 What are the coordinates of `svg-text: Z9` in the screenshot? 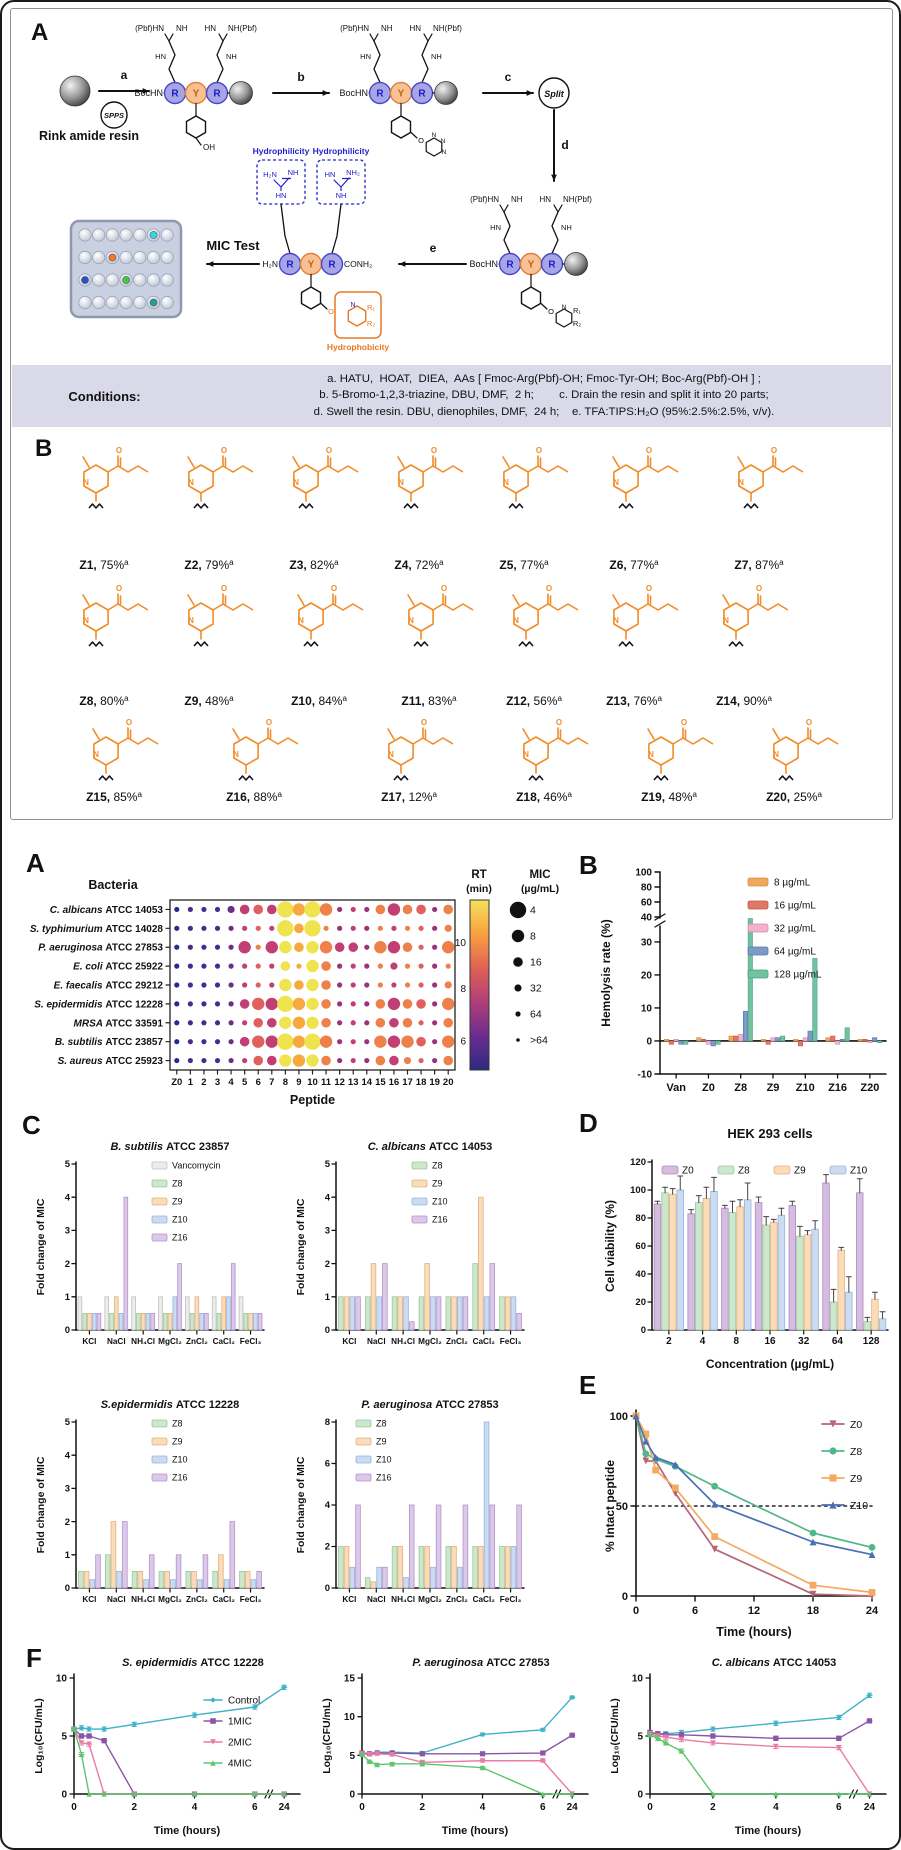 It's located at (177, 1202).